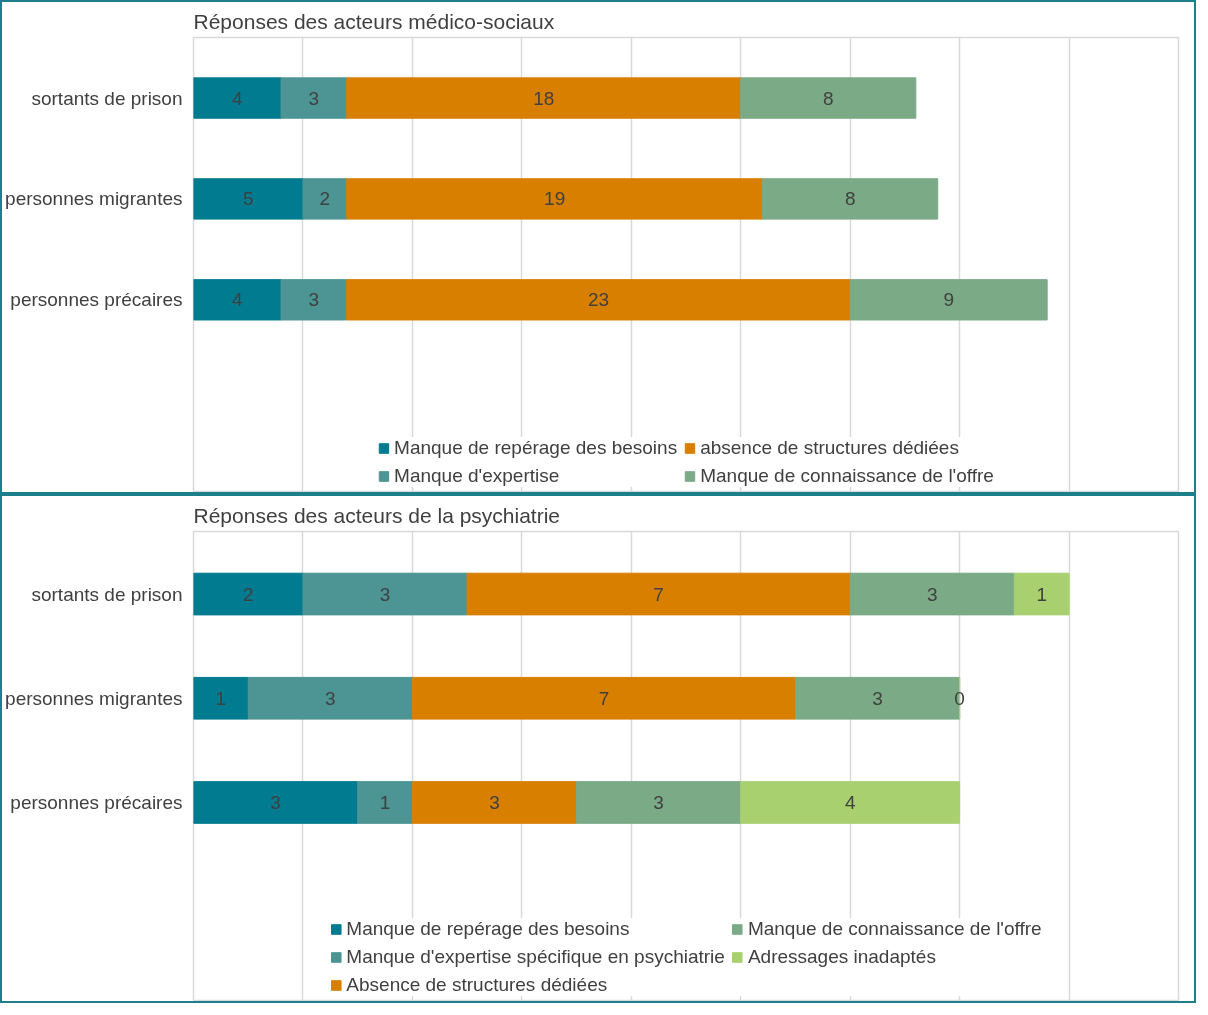 The width and height of the screenshot is (1208, 1015). I want to click on data-label: 19, so click(555, 199).